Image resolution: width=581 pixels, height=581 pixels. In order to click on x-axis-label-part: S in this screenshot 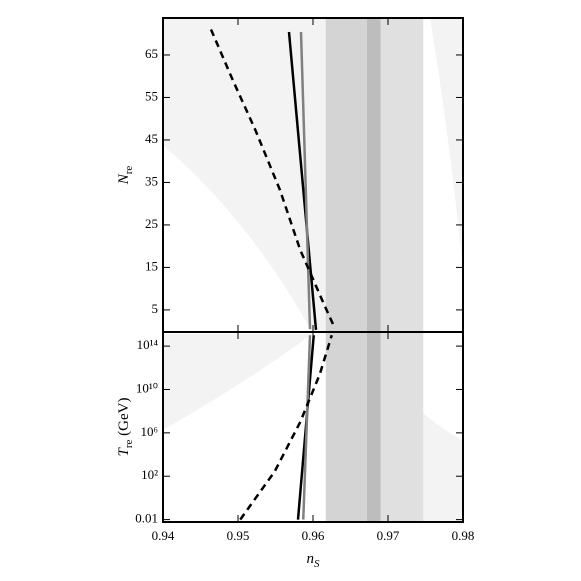, I will do `click(317, 564)`.